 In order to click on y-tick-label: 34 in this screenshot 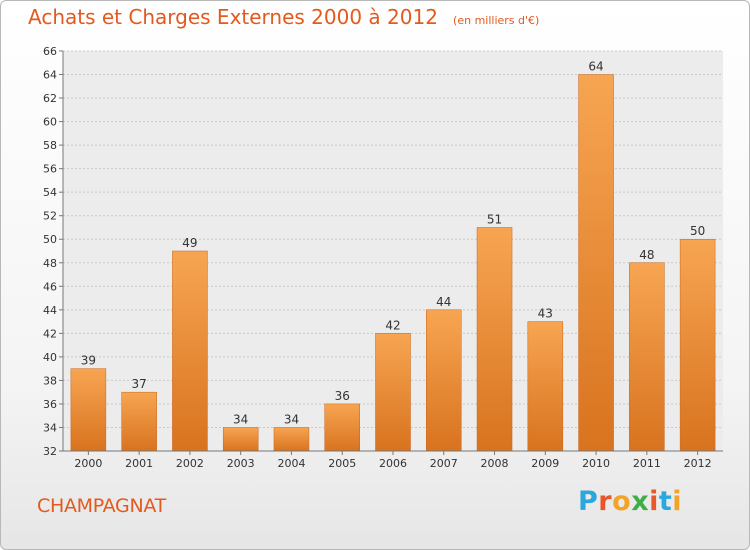, I will do `click(50, 427)`.